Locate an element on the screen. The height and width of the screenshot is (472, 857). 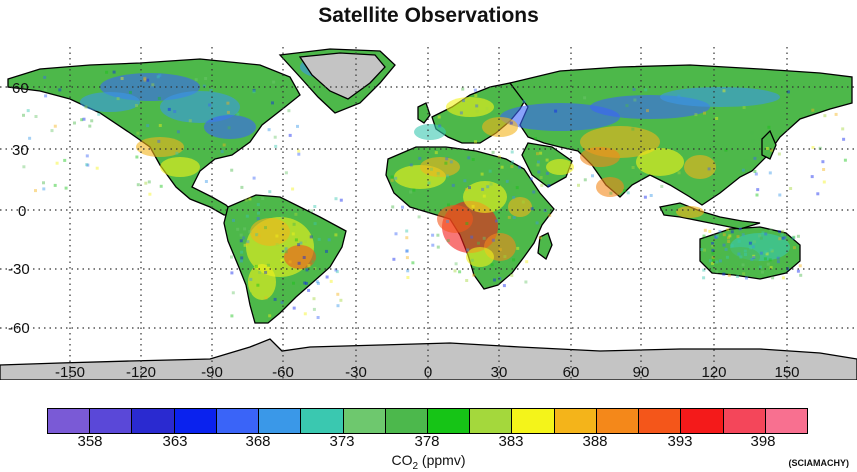
lon-label-neg30: -30 is located at coordinates (356, 372).